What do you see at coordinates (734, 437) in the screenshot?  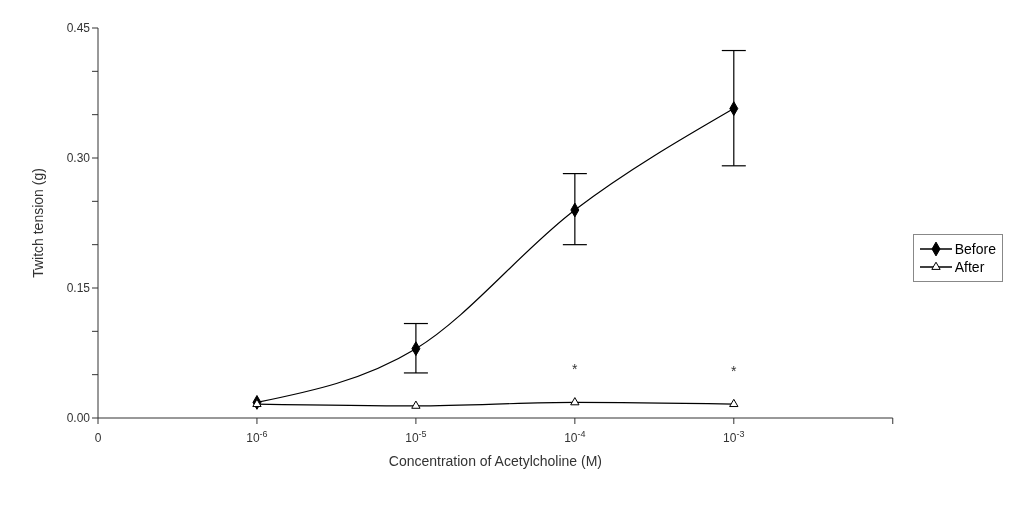 I see `x-tick-label: 10$^{-3}$` at bounding box center [734, 437].